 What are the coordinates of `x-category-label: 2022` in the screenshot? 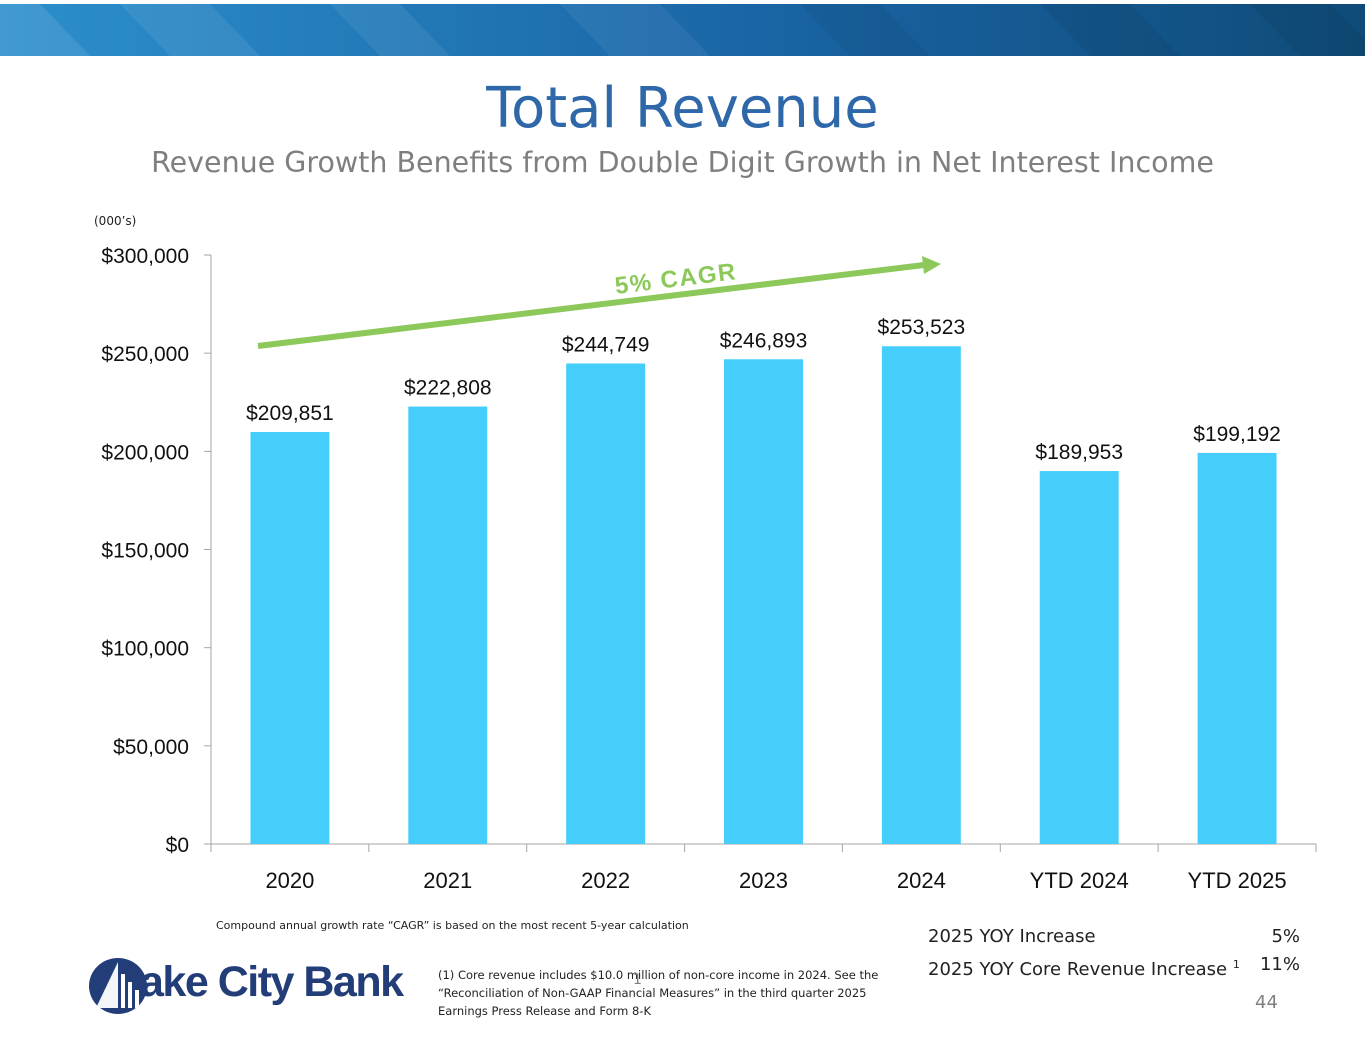 It's located at (605, 880).